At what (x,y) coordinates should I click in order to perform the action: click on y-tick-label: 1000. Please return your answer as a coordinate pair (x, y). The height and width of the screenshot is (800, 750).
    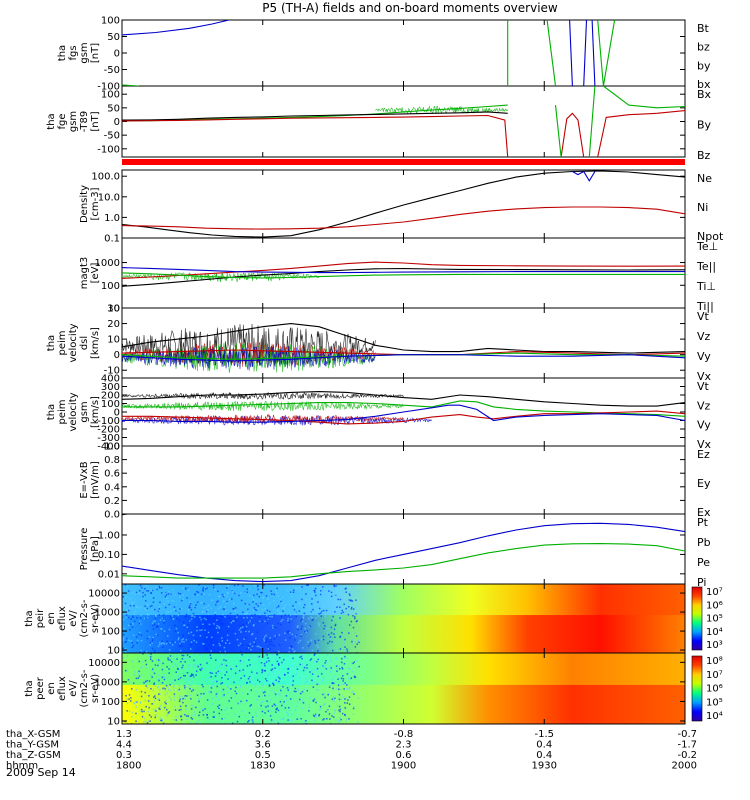
    Looking at the image, I should click on (107, 613).